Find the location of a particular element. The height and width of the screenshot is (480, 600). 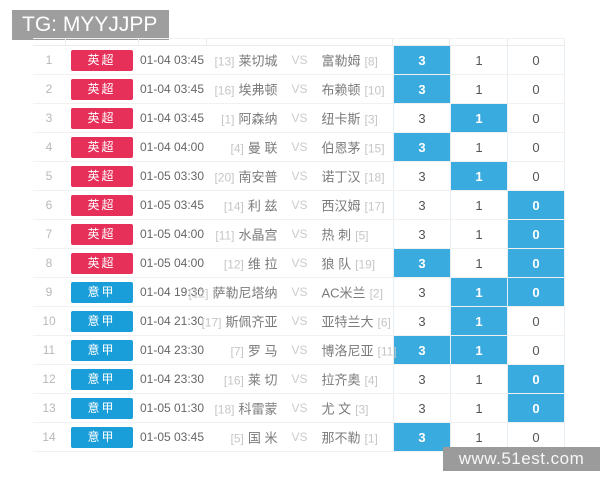

away-team-group: 诺丁汉 [18] is located at coordinates (353, 176).